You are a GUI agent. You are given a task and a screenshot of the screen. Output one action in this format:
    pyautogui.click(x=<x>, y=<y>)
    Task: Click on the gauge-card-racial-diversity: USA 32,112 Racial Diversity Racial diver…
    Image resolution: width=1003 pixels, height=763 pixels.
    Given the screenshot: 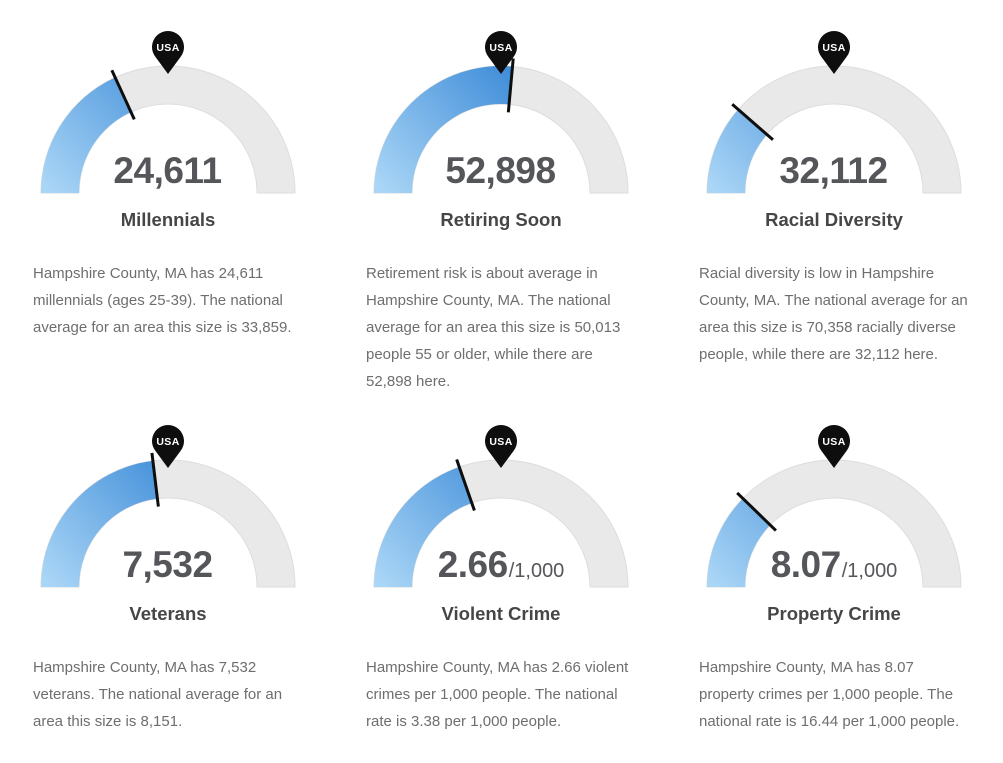 What is the action you would take?
    pyautogui.click(x=834, y=211)
    